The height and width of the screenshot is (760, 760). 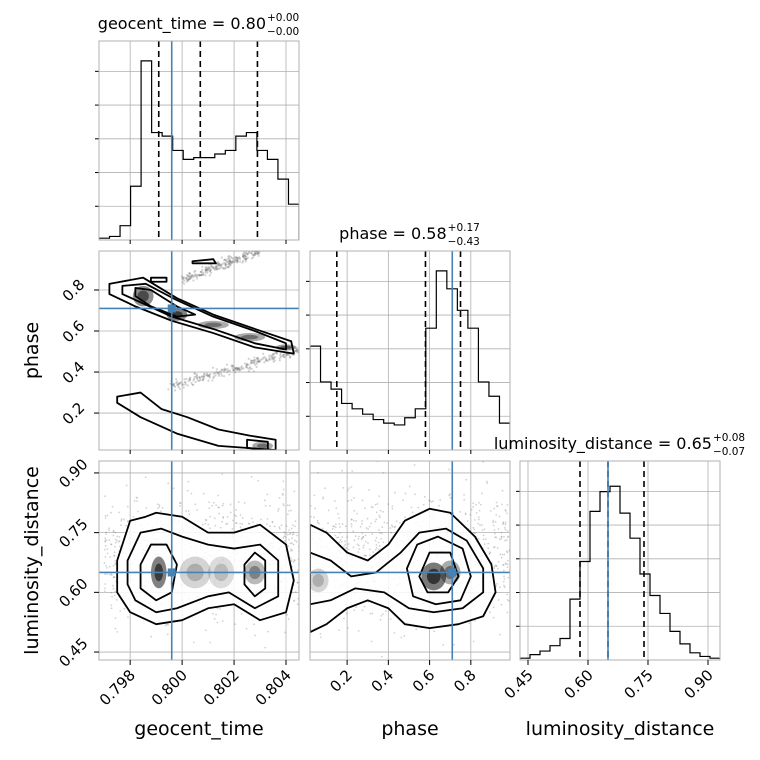 I want to click on title-sub: −0.07, so click(x=729, y=452).